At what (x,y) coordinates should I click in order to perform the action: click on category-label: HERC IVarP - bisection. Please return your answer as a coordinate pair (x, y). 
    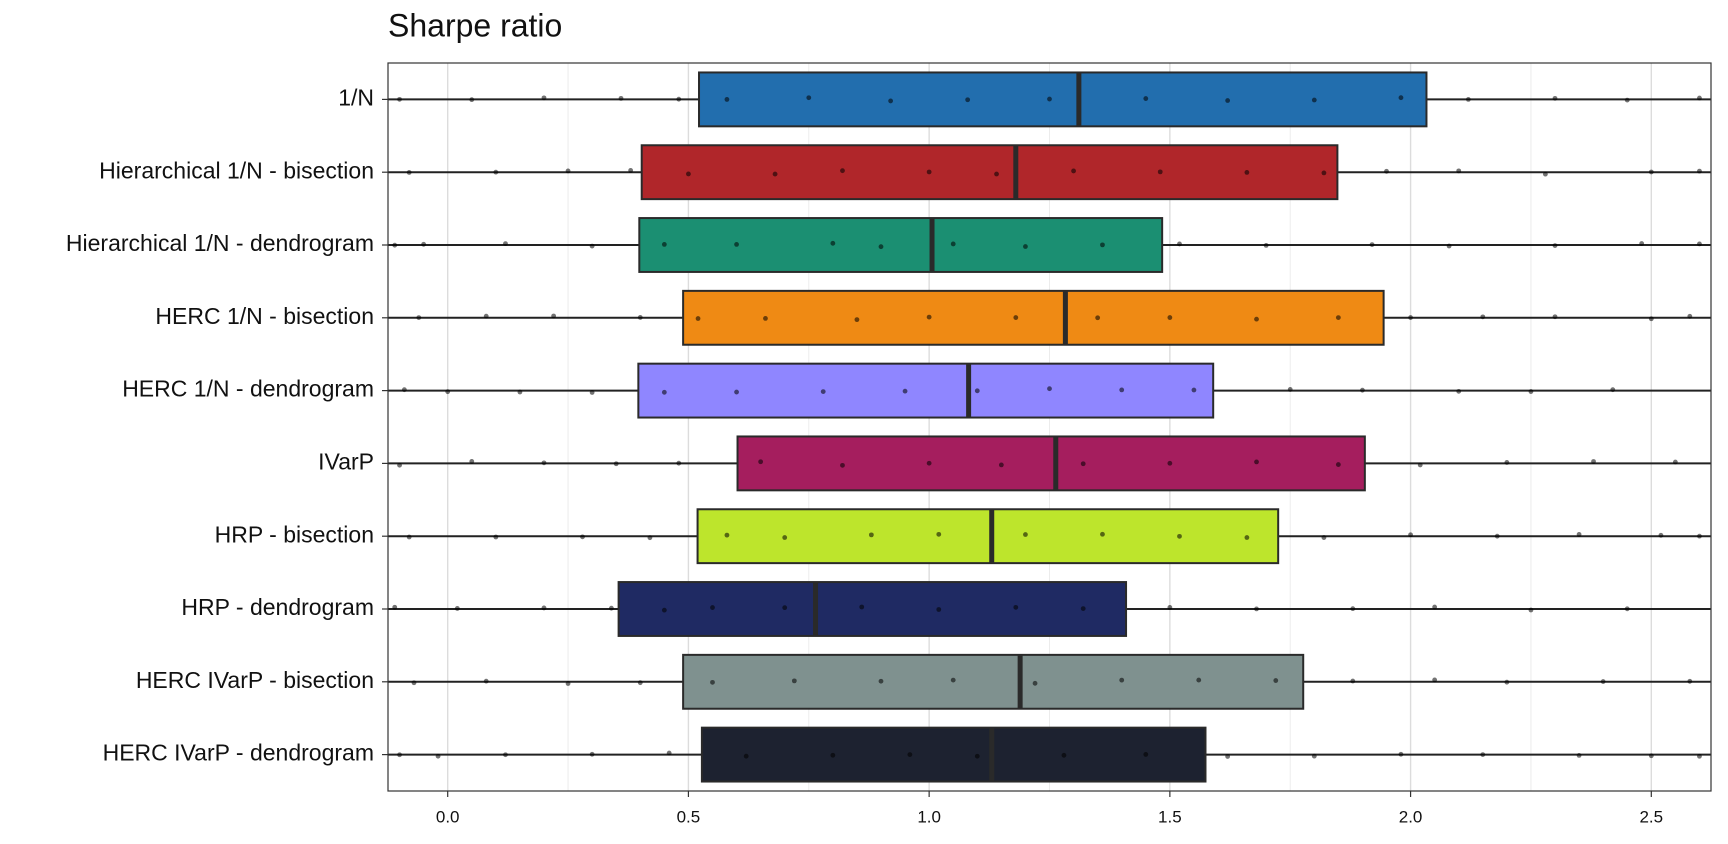
    Looking at the image, I should click on (255, 680).